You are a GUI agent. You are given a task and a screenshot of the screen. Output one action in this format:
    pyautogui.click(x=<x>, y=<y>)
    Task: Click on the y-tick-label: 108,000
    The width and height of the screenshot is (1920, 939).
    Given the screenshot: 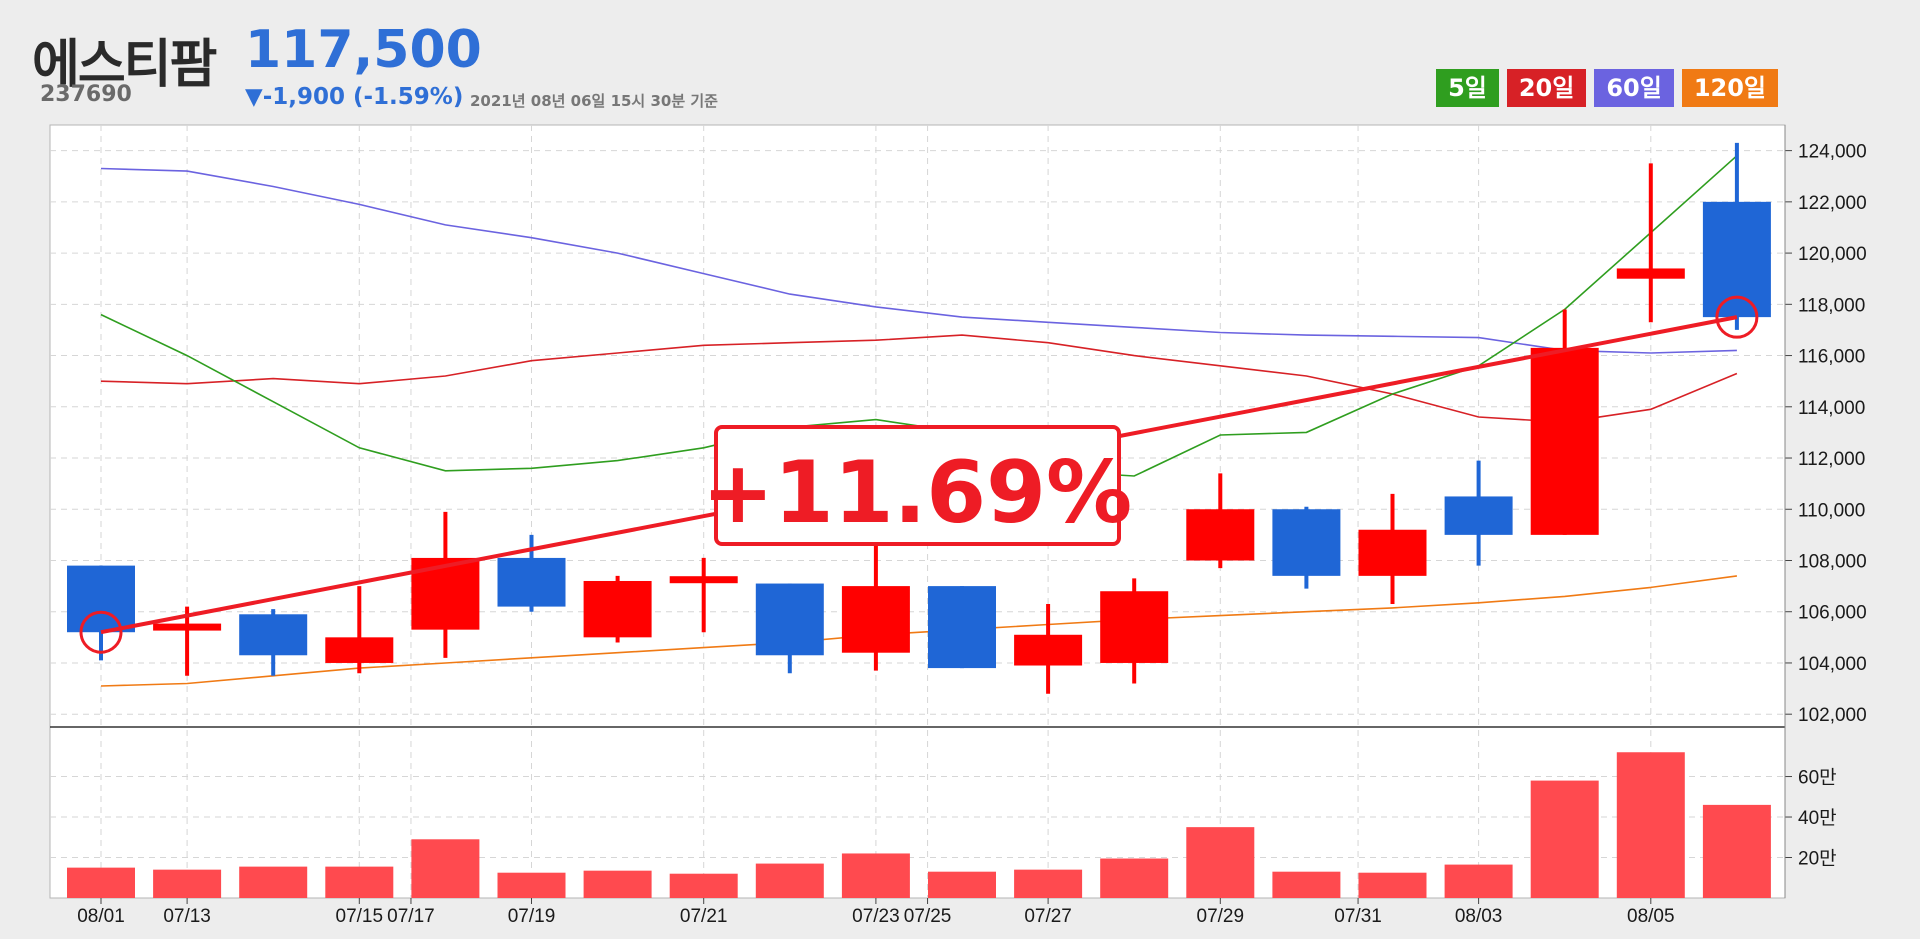 What is the action you would take?
    pyautogui.click(x=1832, y=561)
    